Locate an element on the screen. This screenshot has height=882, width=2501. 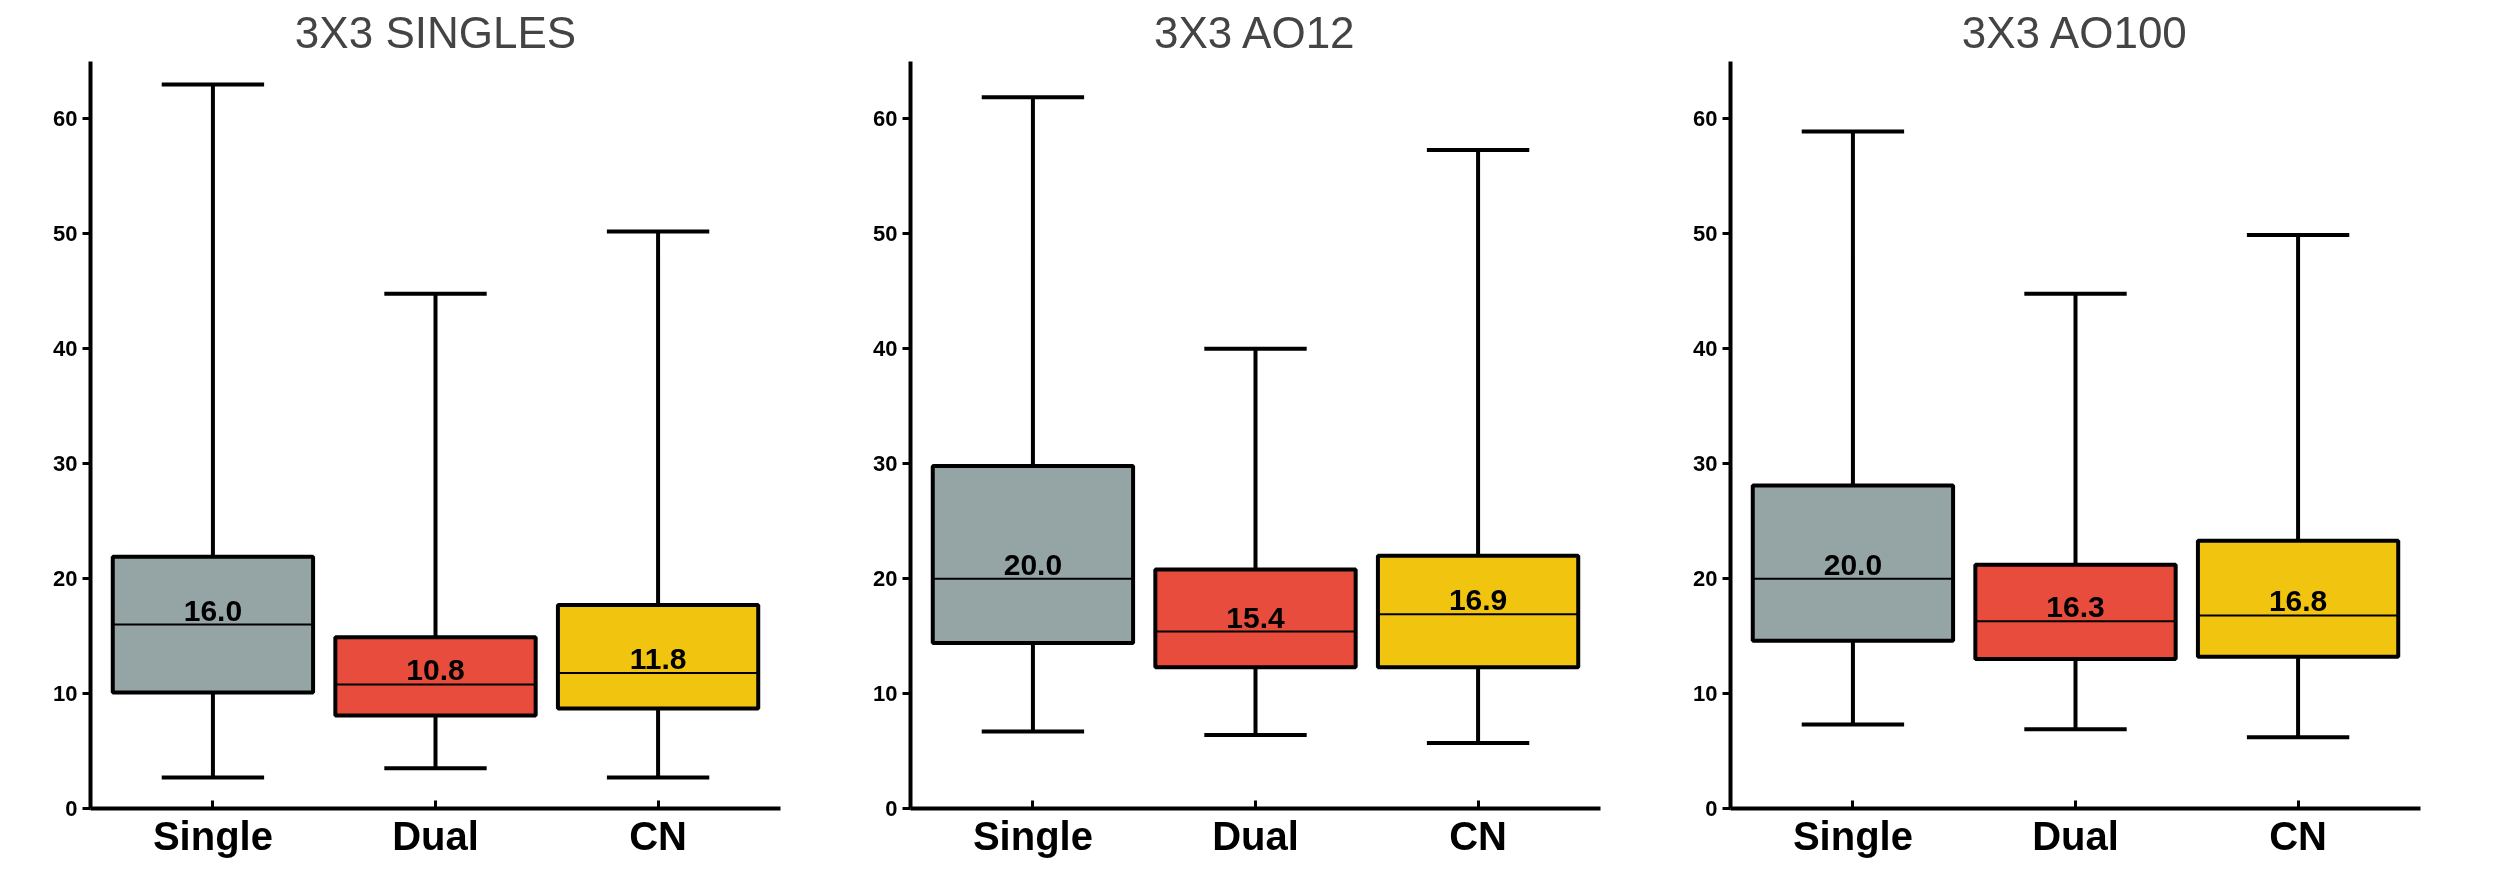
chart-title: 3X3 AO12 is located at coordinates (1254, 32).